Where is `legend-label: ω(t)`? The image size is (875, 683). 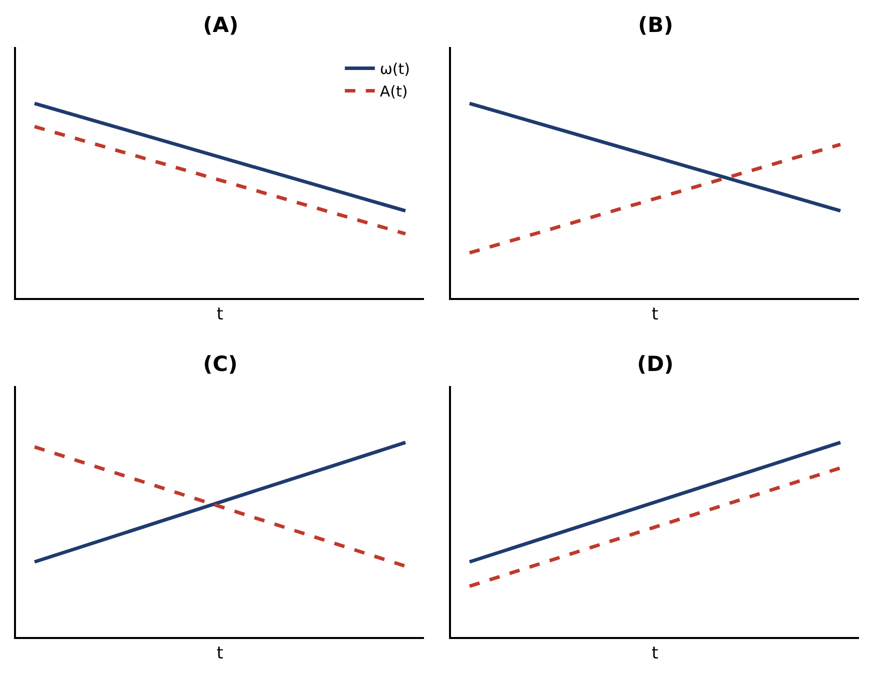
legend-label: ω(t) is located at coordinates (395, 69).